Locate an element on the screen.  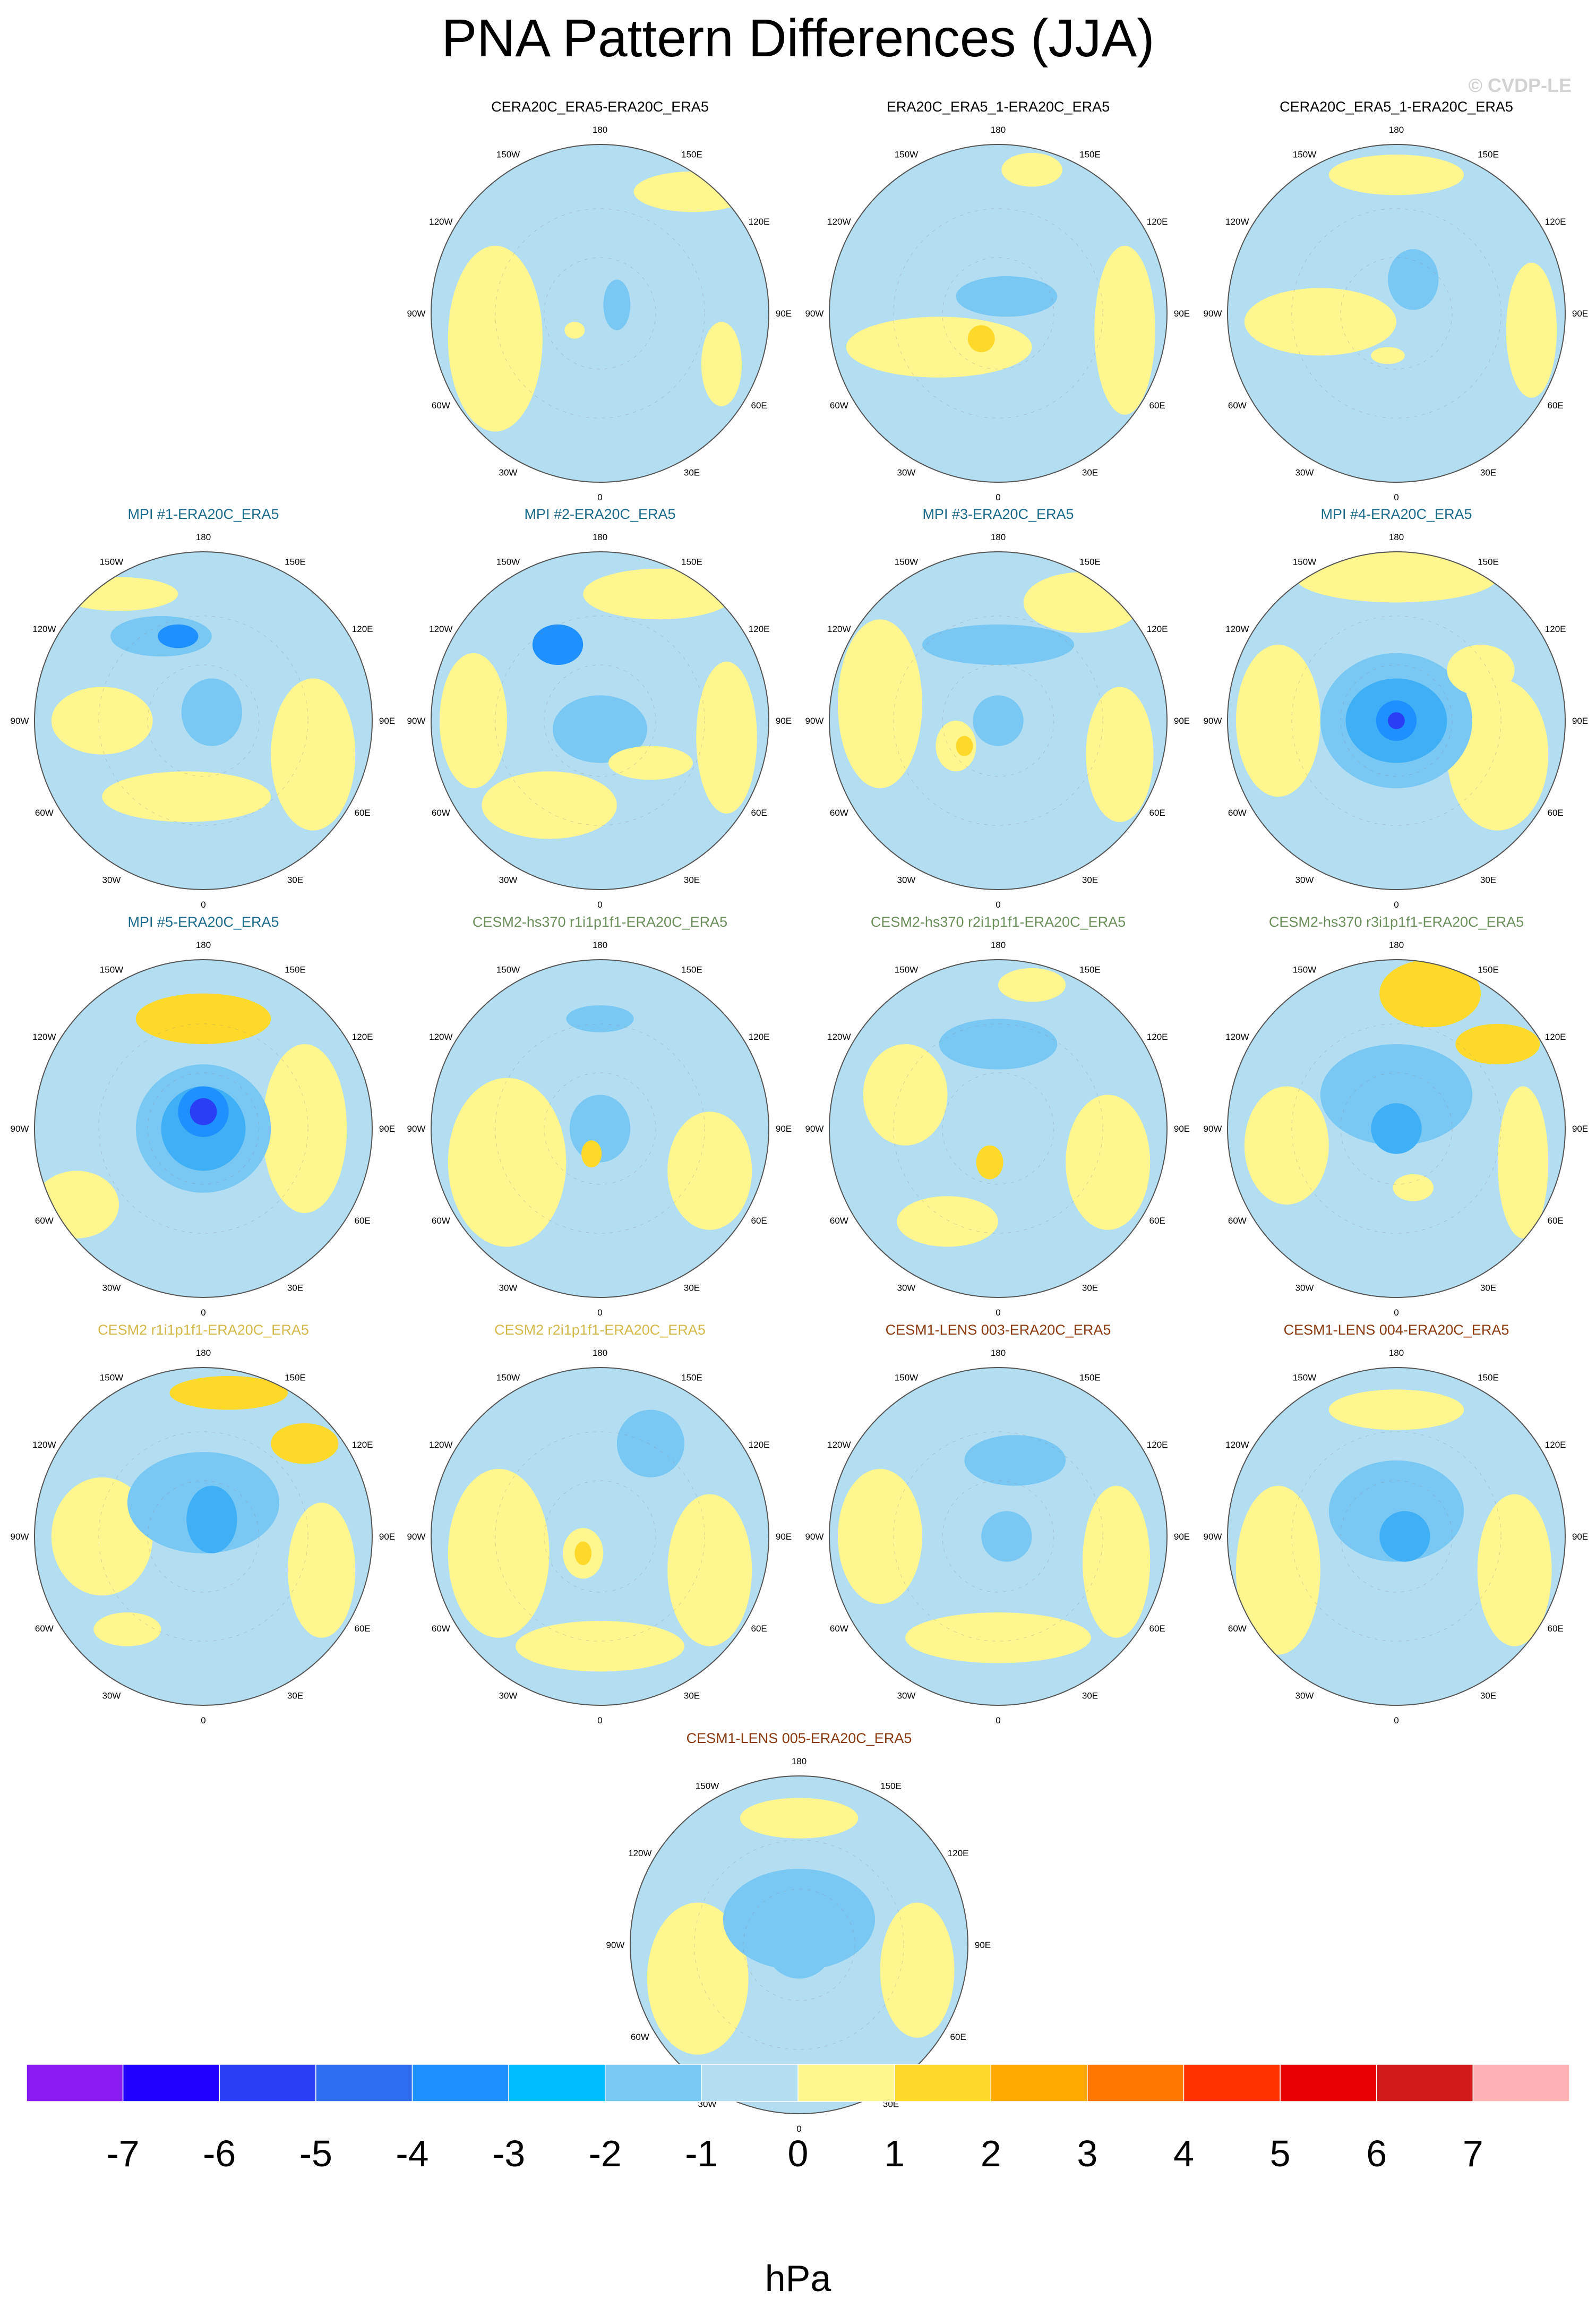
panel-title: ERA20C_ERA5_1-ERA20C_ERA5 is located at coordinates (998, 107).